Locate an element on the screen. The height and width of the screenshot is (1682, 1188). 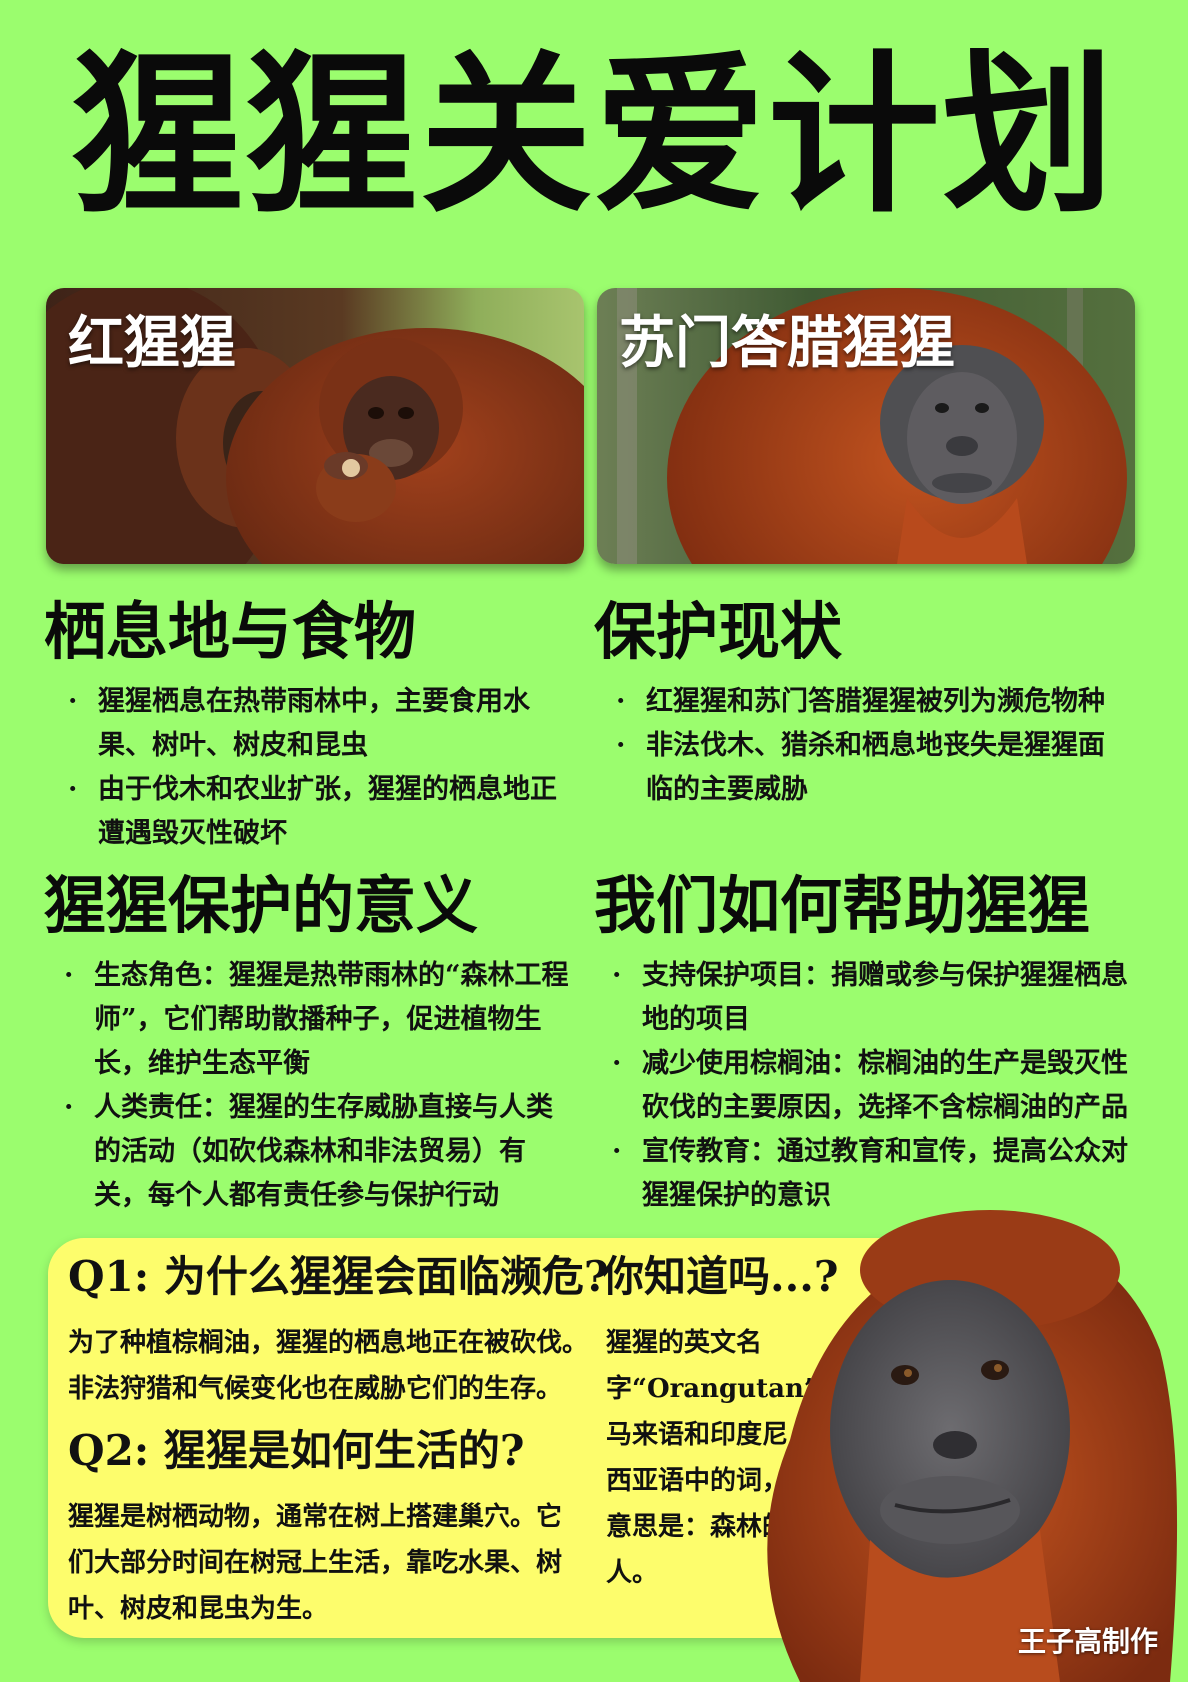
heading-habitat: 栖息地与食物 is located at coordinates (230, 631).